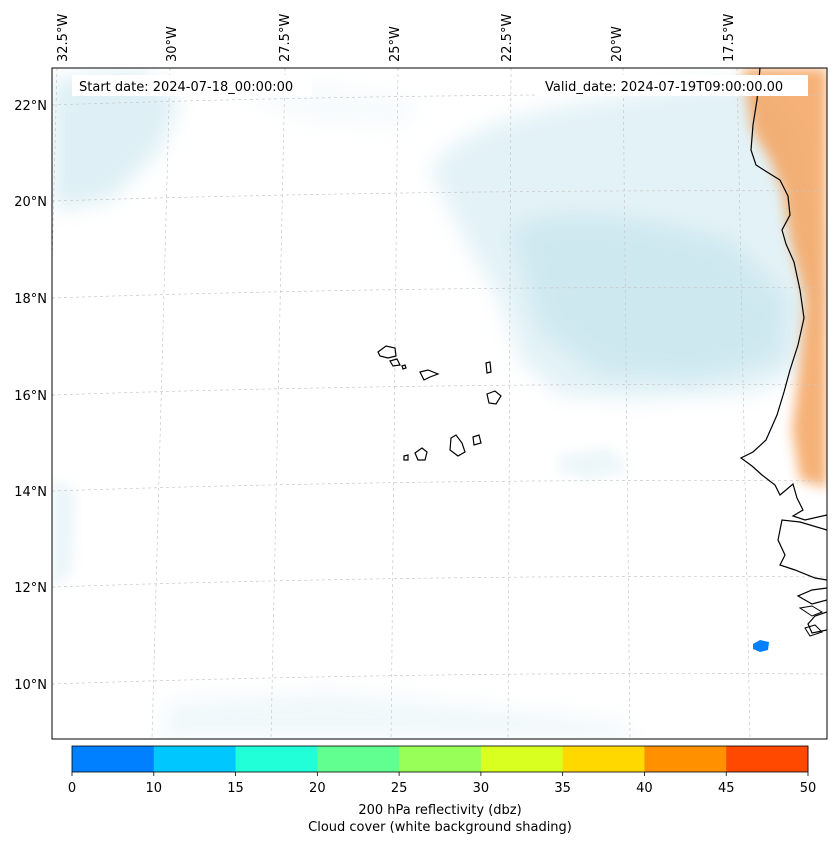 The image size is (837, 843). Describe the element at coordinates (743, 403) in the screenshot. I see `gridline-lon-17-5w` at that location.